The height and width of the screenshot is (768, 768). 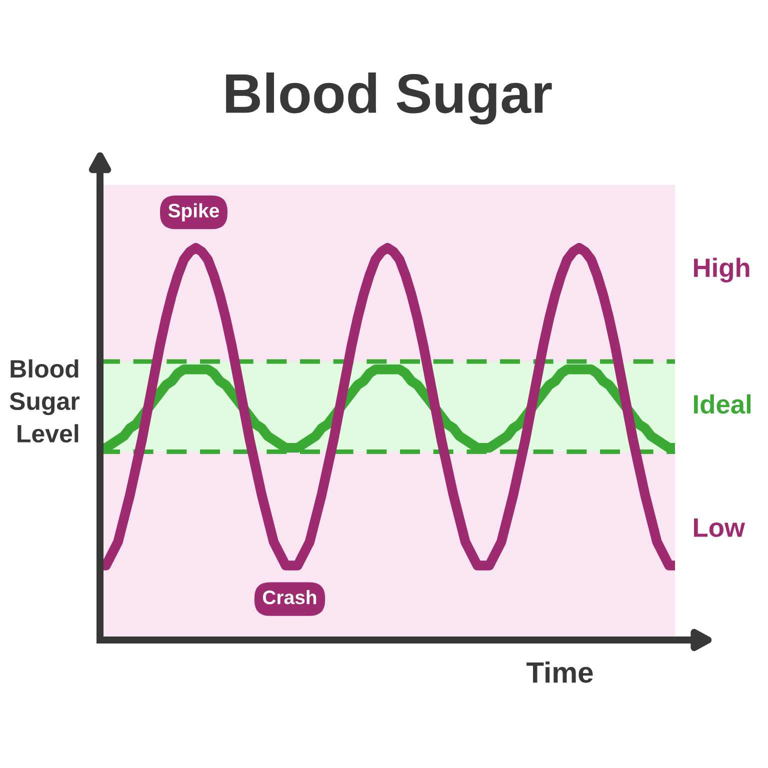 What do you see at coordinates (722, 404) in the screenshot?
I see `band-label: Ideal` at bounding box center [722, 404].